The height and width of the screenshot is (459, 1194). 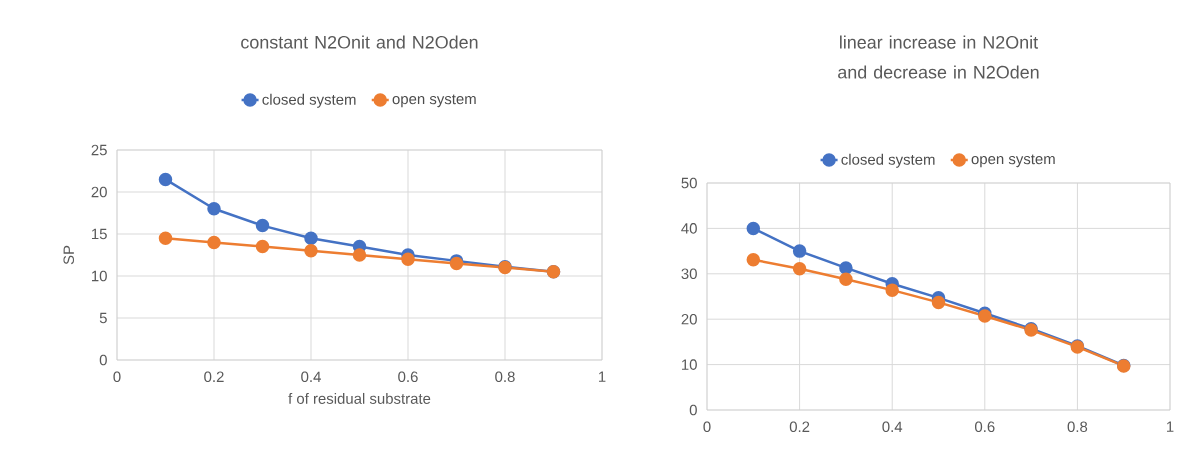 What do you see at coordinates (689, 183) in the screenshot?
I see `y-tick-label: 50` at bounding box center [689, 183].